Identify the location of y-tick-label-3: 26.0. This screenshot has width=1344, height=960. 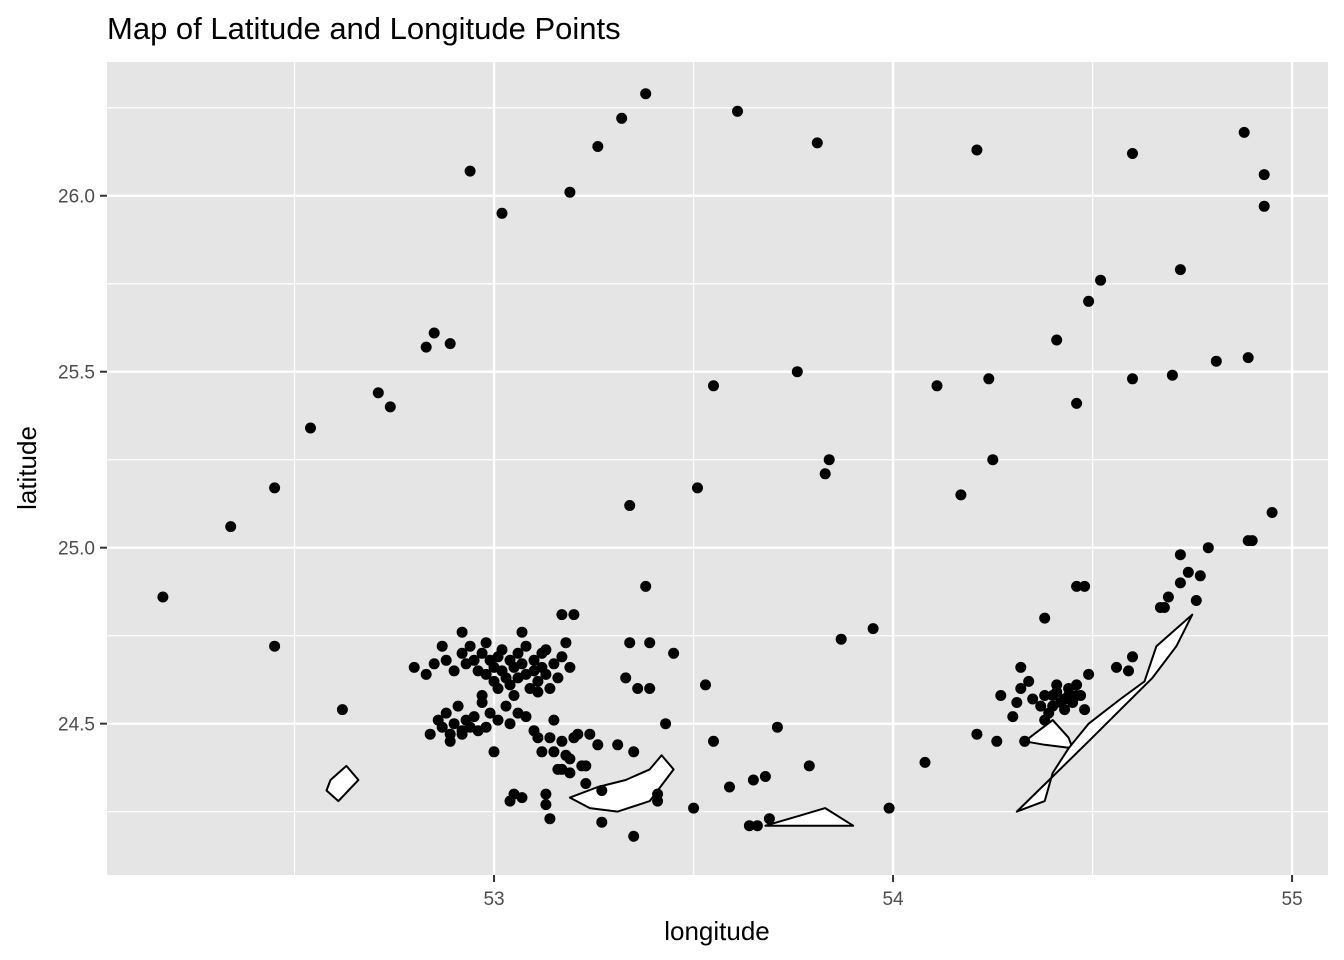
(76, 197).